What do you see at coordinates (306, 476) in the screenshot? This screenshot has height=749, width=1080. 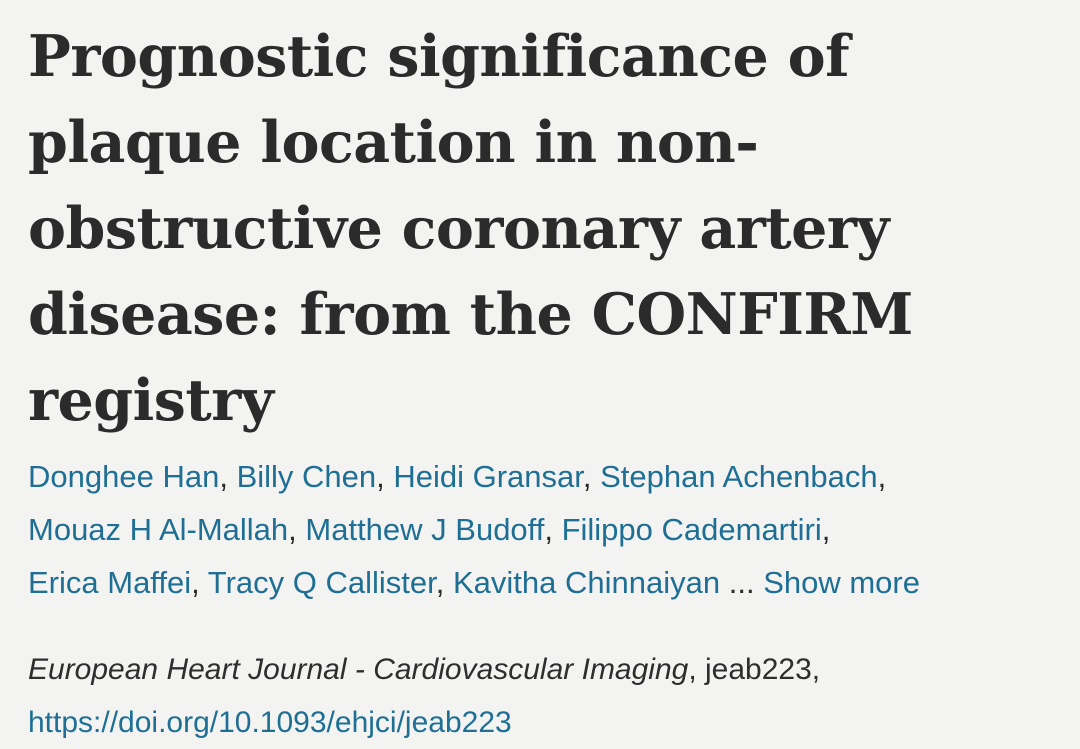 I see `author-link: Billy Chen` at bounding box center [306, 476].